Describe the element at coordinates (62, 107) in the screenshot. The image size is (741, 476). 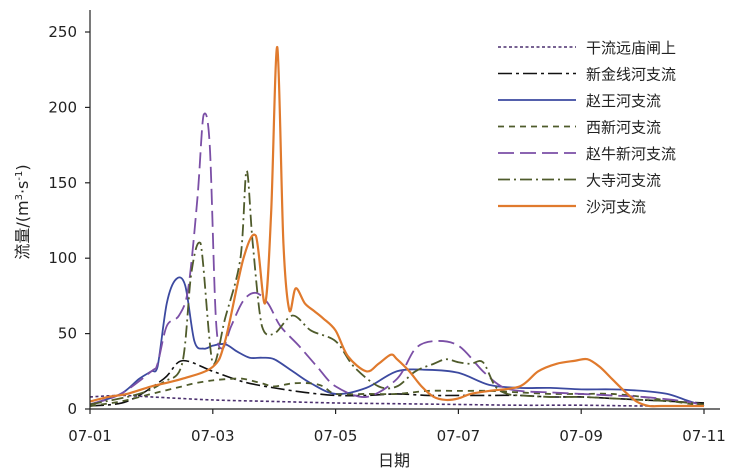
I see `y-tick-label: 200` at that location.